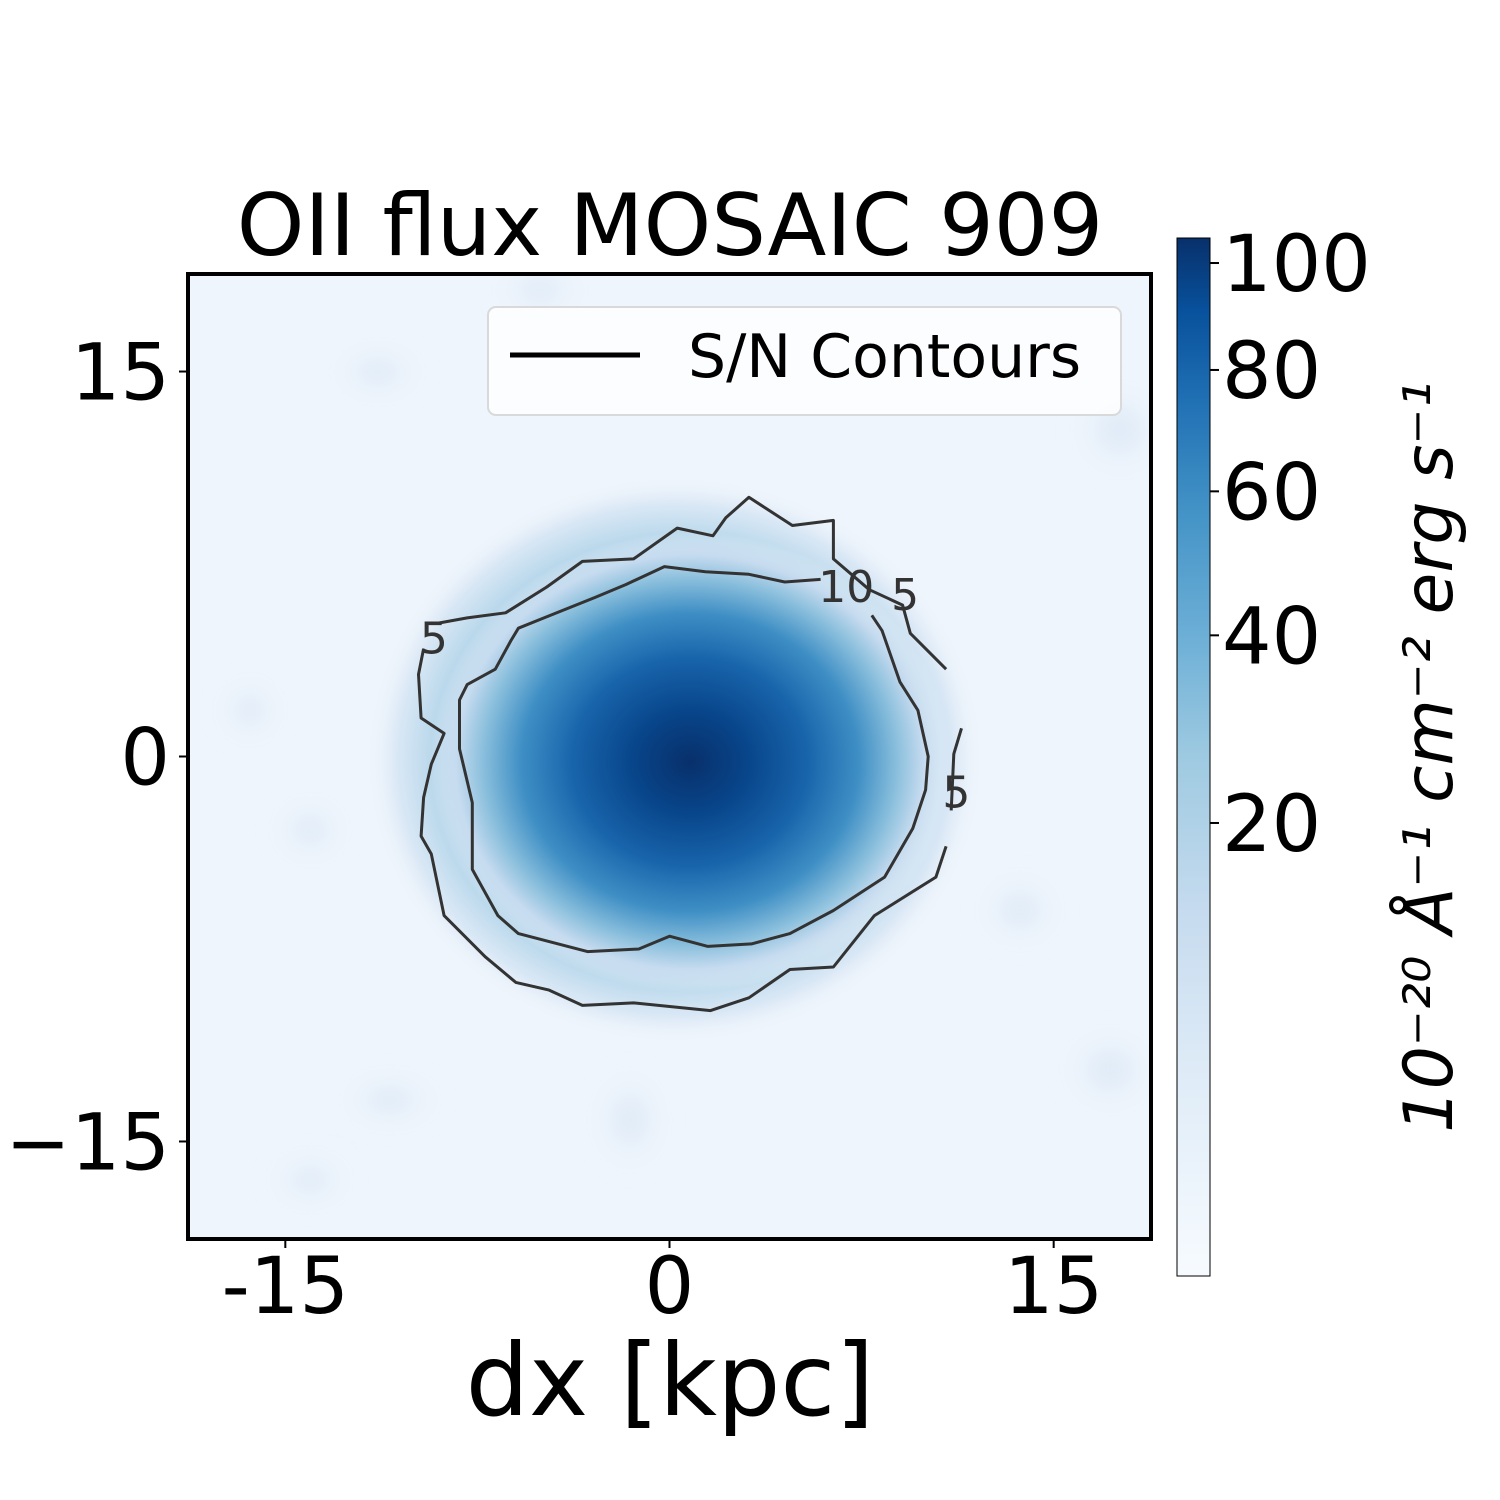 Image resolution: width=1500 pixels, height=1500 pixels. I want to click on y-axis-ticks: 15 0 −15, so click(96, 758).